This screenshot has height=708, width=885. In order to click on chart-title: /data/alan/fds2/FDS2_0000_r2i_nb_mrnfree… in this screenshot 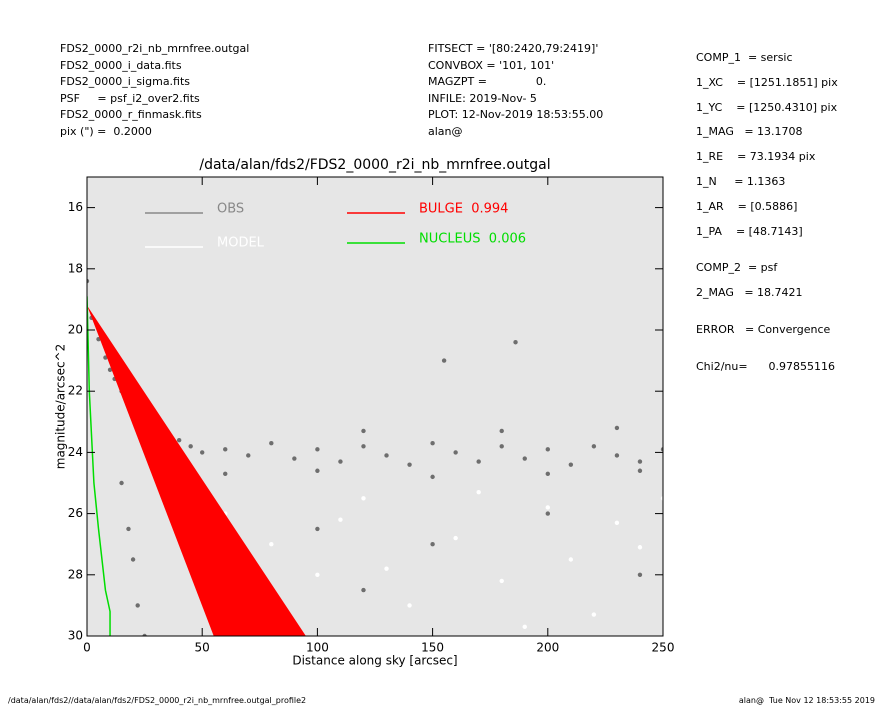, I will do `click(374, 165)`.